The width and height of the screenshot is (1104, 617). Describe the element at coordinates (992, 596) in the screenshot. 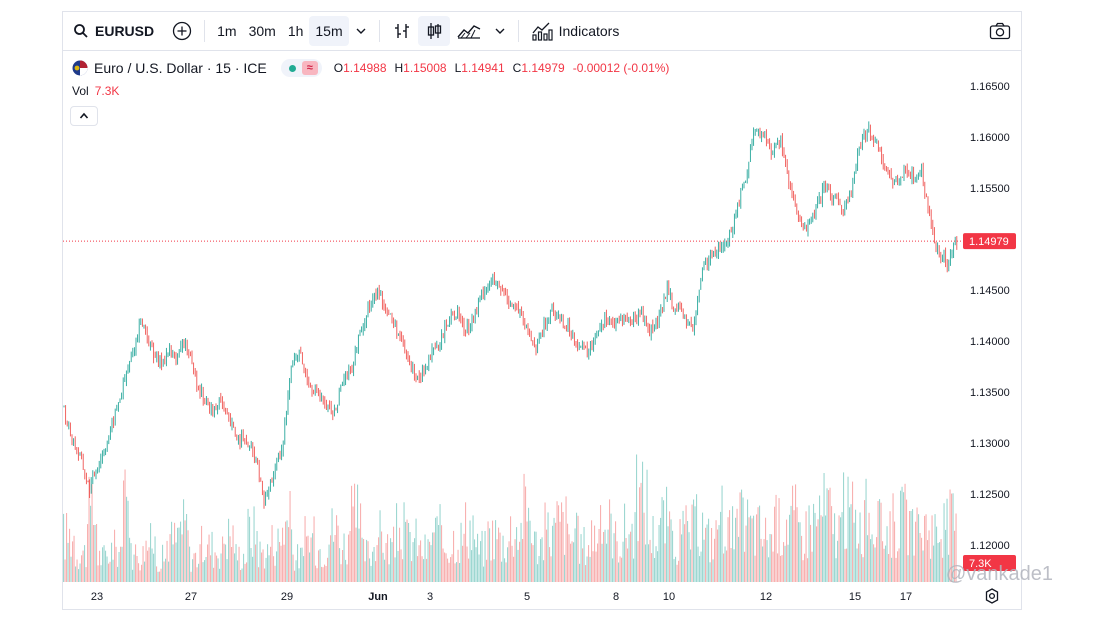

I see `chart-settings-button` at that location.